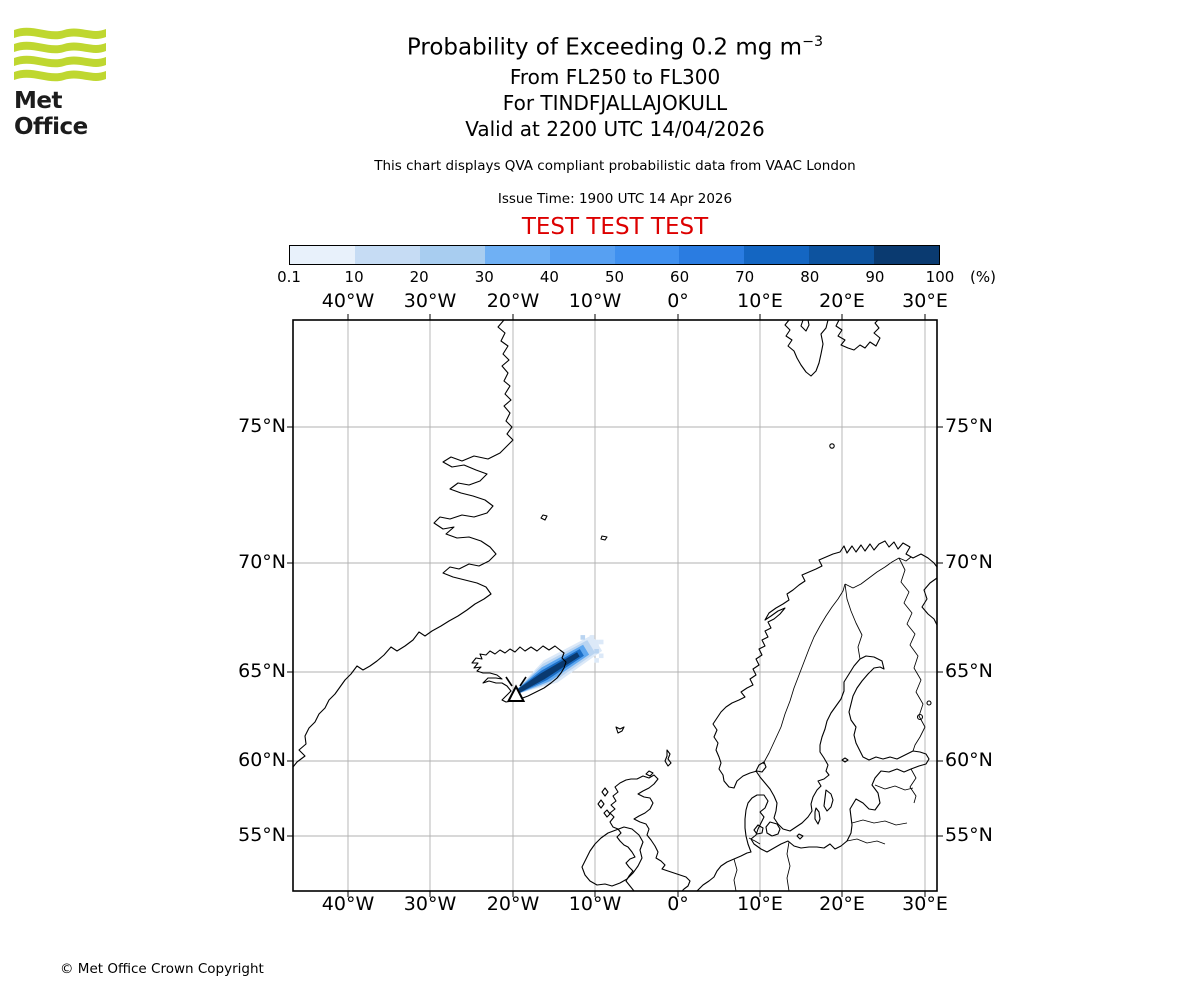 The height and width of the screenshot is (1000, 1200). I want to click on orkney-islands, so click(649, 773).